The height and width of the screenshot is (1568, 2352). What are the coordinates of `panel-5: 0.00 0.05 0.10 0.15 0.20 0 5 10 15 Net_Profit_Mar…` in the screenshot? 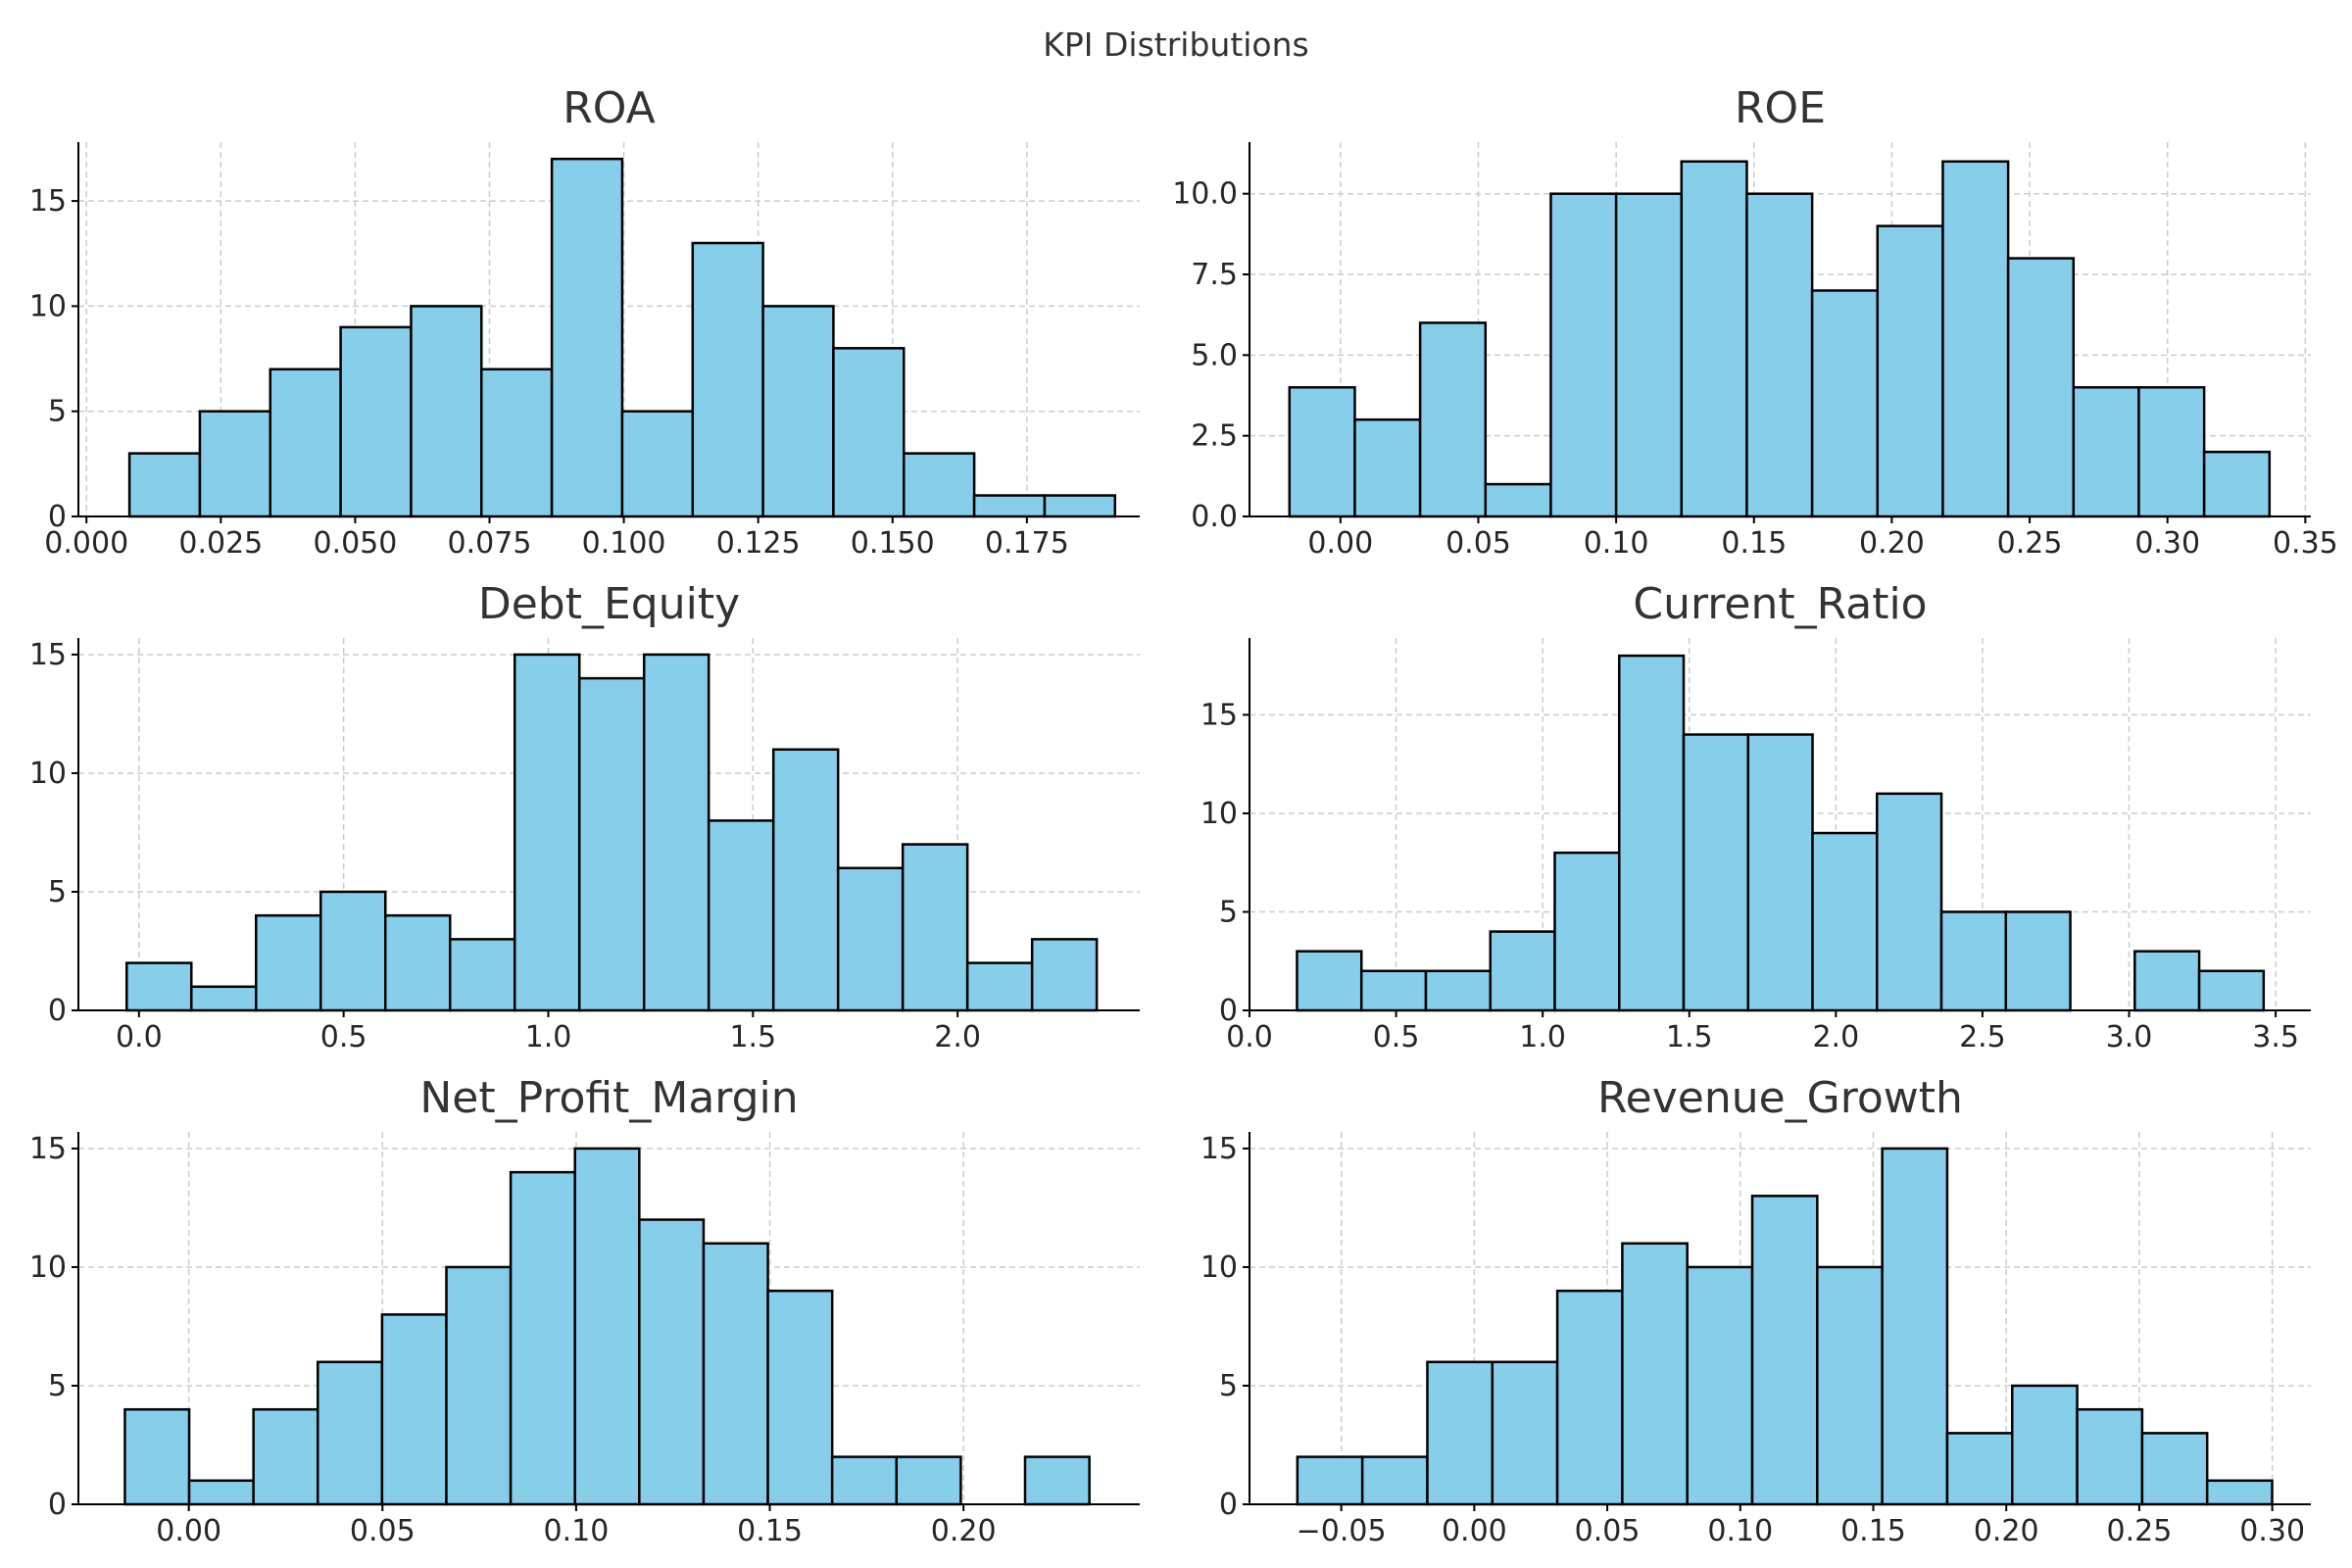 It's located at (584, 1310).